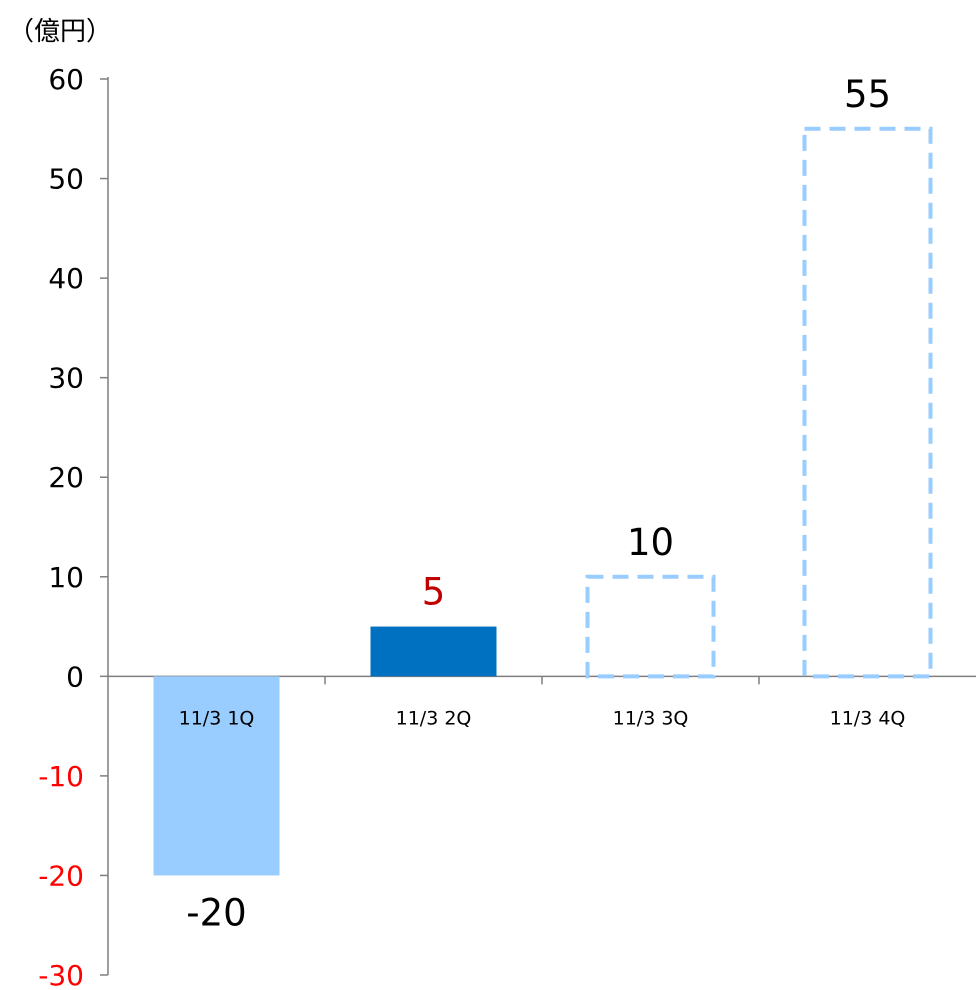  What do you see at coordinates (66, 378) in the screenshot?
I see `y-tick-label: 30` at bounding box center [66, 378].